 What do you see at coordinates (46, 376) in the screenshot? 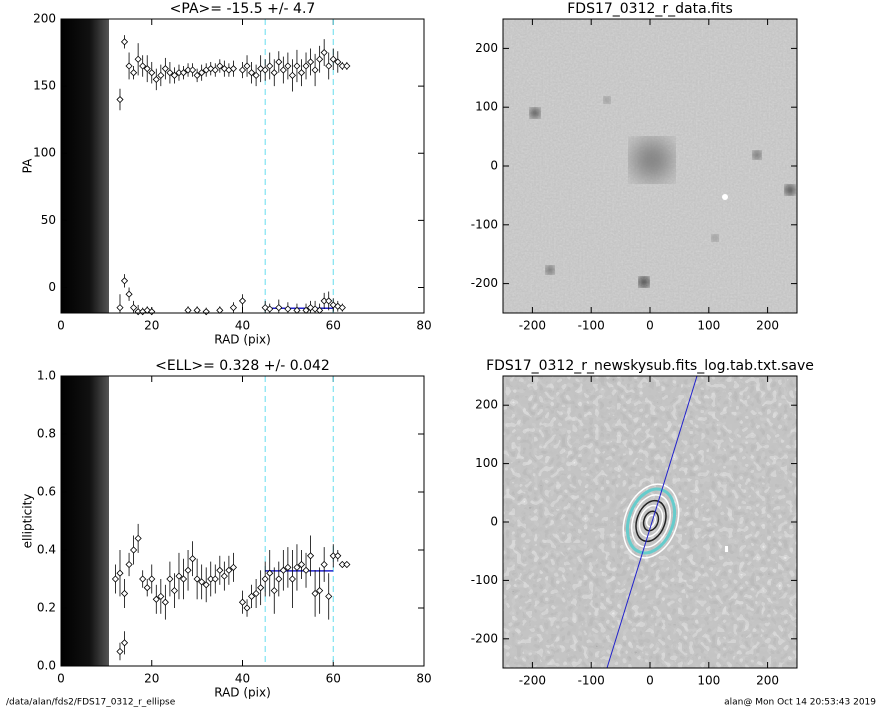
I see `y-tick-label: 1.0` at bounding box center [46, 376].